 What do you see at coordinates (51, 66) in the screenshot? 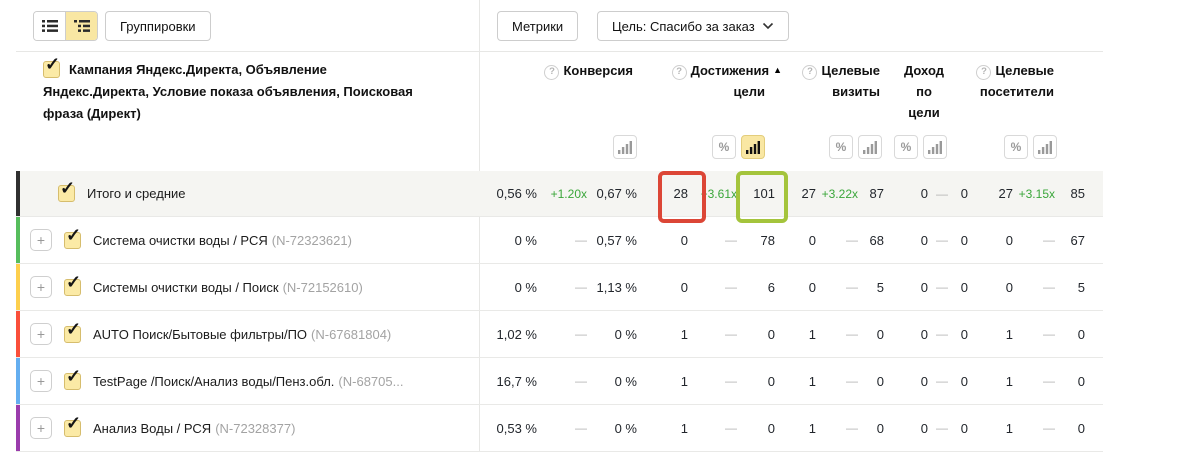
I see `dimension-header-checkbox: ✓` at bounding box center [51, 66].